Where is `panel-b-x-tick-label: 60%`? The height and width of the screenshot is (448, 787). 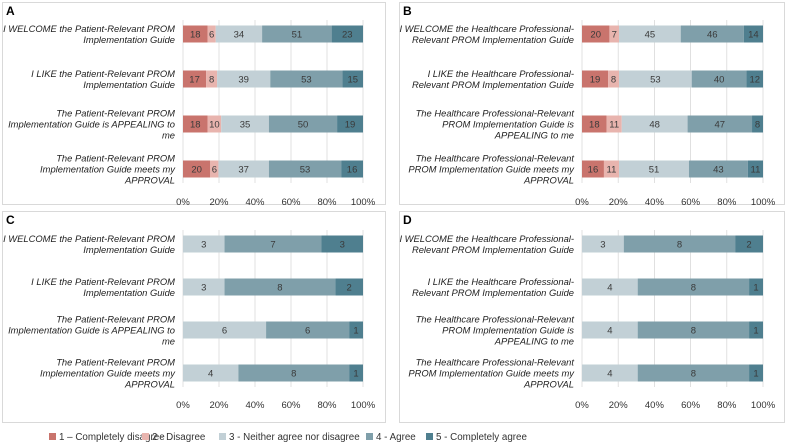 panel-b-x-tick-label: 60% is located at coordinates (691, 202).